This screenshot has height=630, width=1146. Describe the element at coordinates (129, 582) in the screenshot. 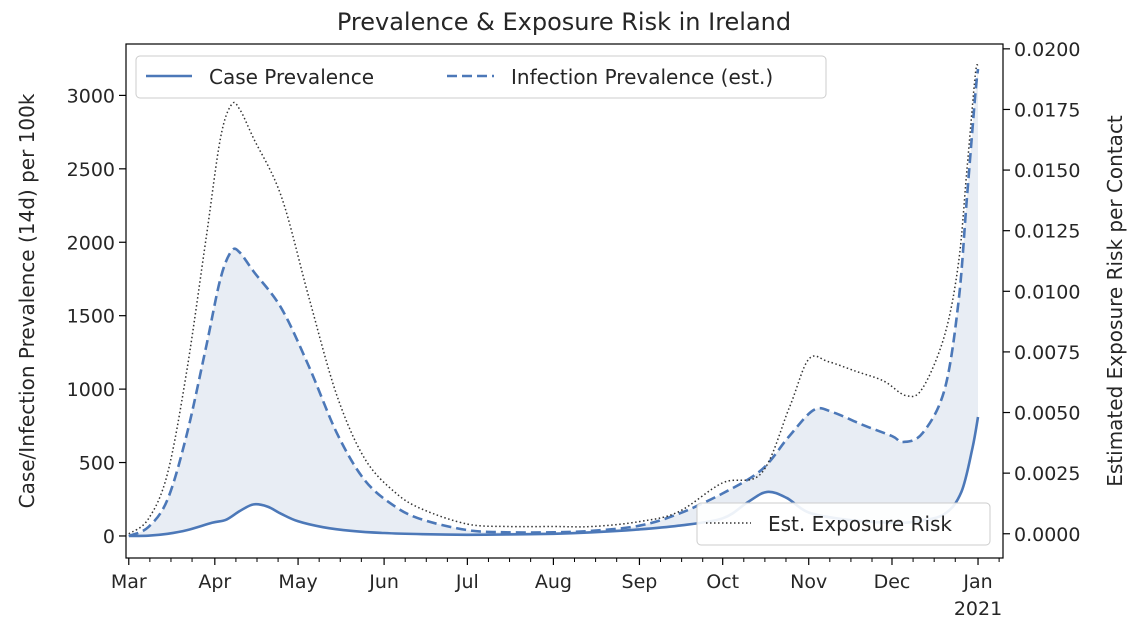

I see `x-tick-label: Mar` at that location.